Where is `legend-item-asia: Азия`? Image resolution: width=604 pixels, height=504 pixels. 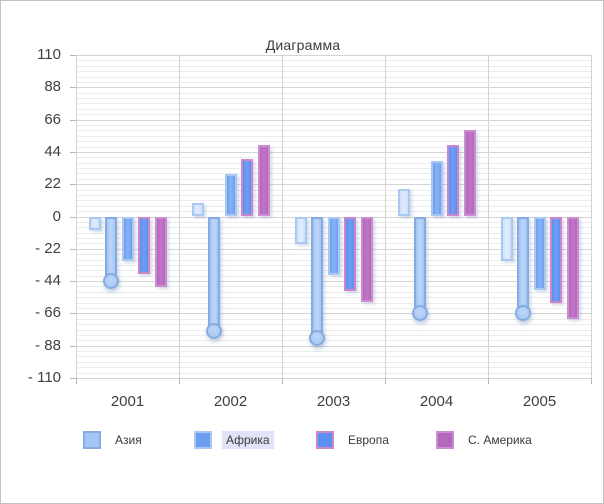 legend-item-asia: Азия is located at coordinates (114, 440).